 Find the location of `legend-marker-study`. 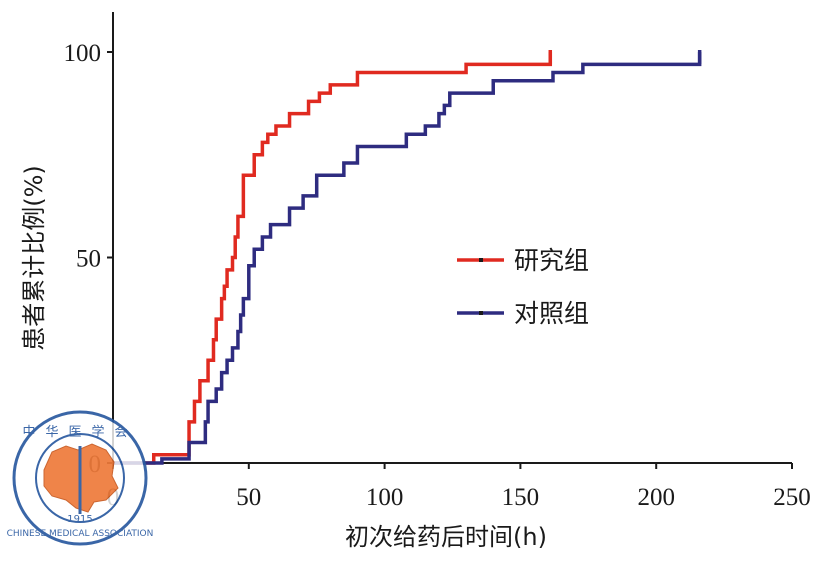

legend-marker-study is located at coordinates (481, 260).